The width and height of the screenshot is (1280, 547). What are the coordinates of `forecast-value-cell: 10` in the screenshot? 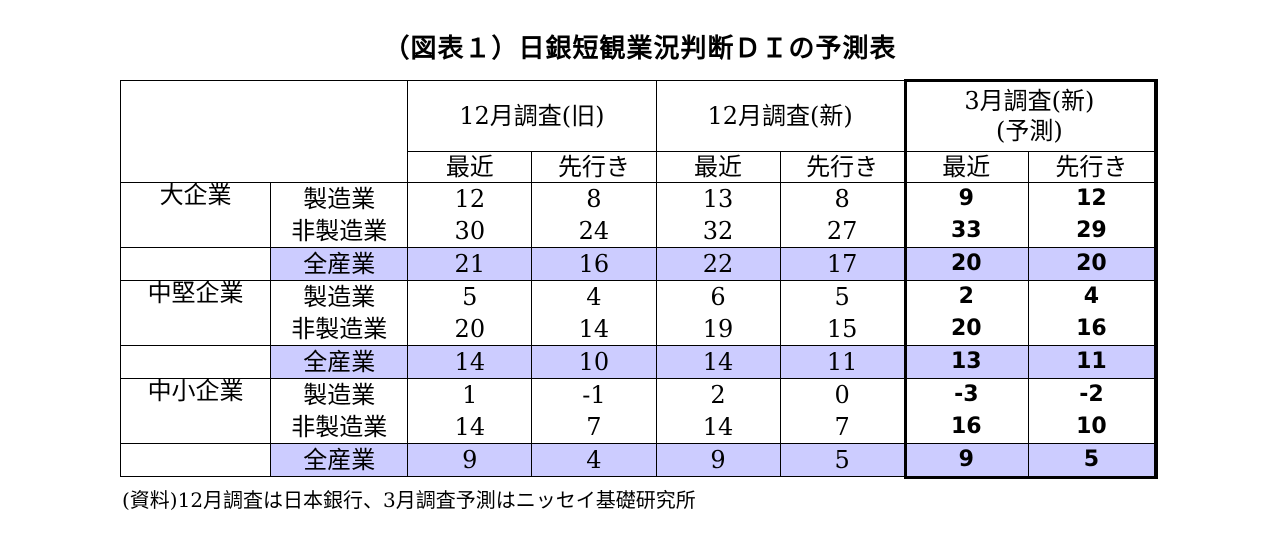 It's located at (1091, 427).